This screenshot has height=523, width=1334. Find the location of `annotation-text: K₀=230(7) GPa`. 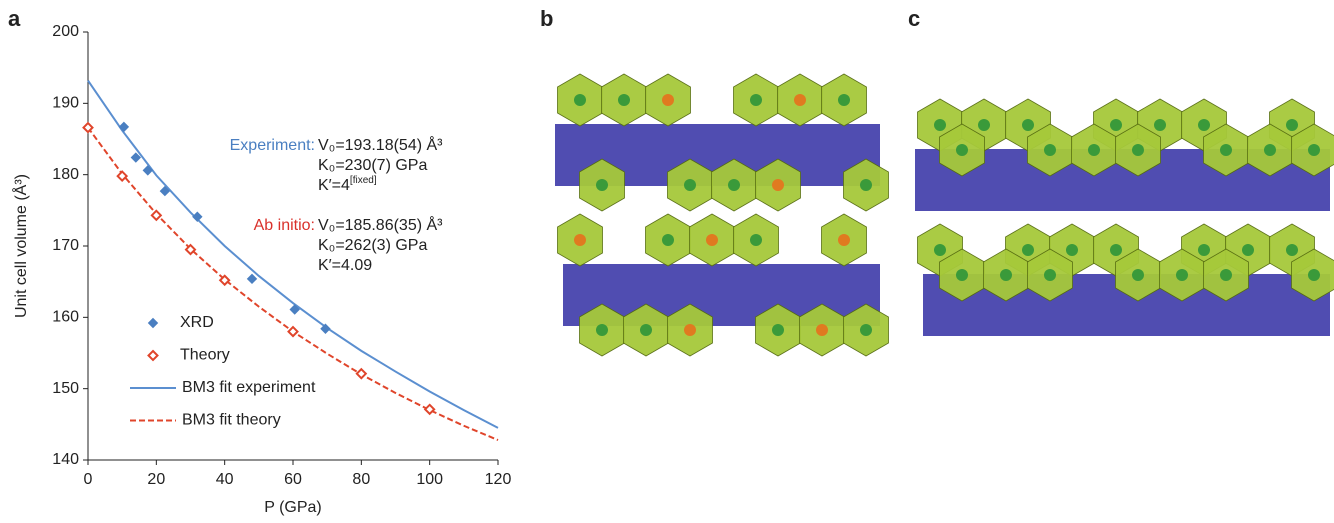

annotation-text: K₀=230(7) GPa is located at coordinates (372, 165).